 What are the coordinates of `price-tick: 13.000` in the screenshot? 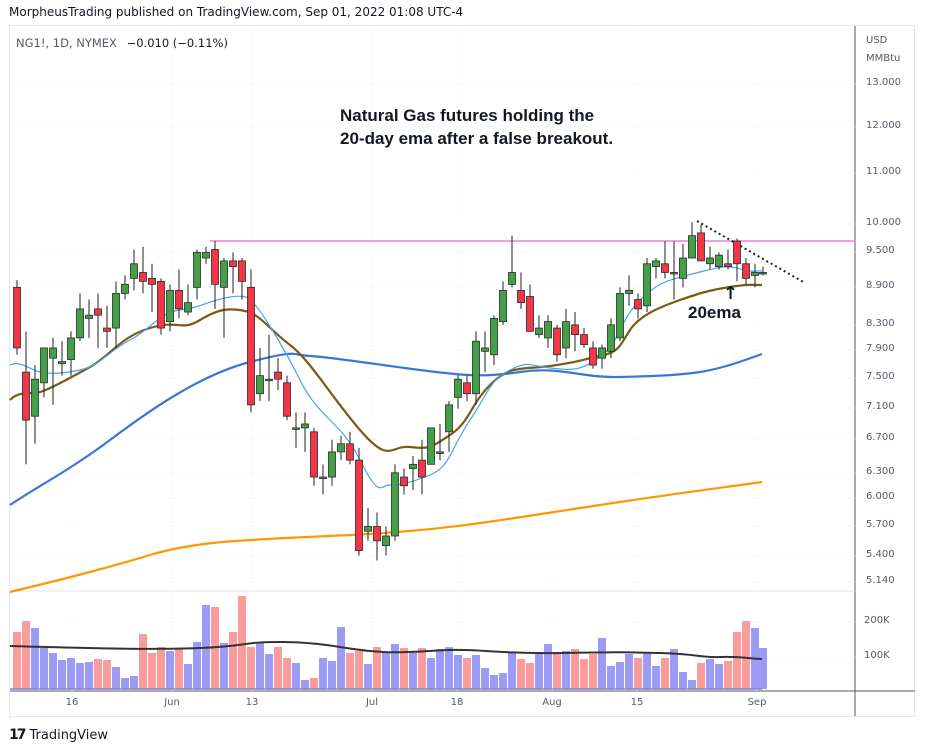 It's located at (883, 82).